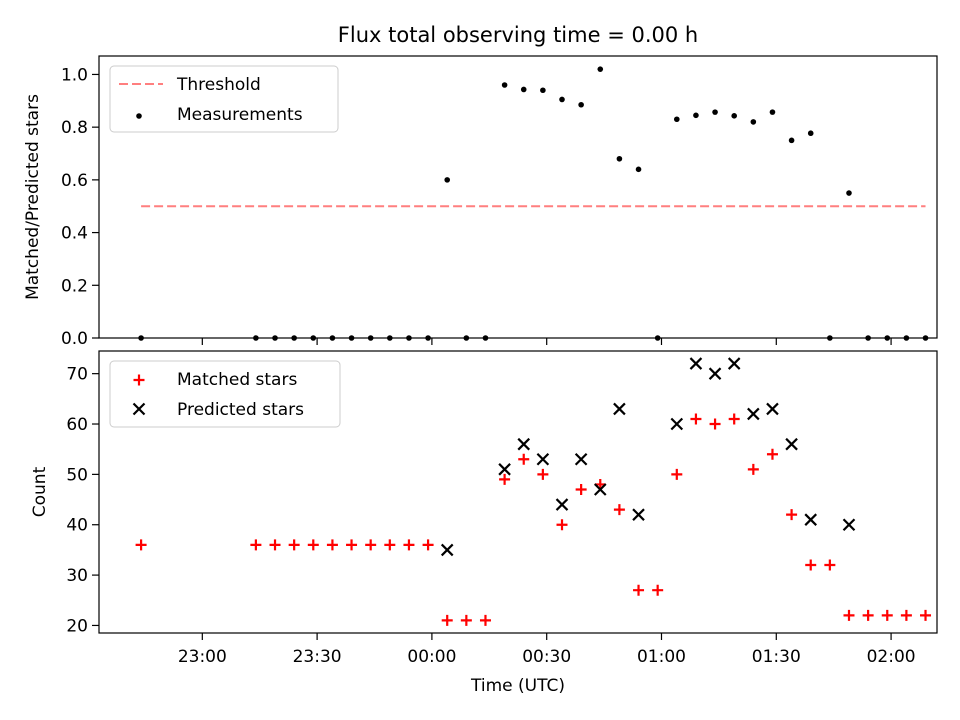  Describe the element at coordinates (317, 657) in the screenshot. I see `x-tick-label: 23:30` at that location.